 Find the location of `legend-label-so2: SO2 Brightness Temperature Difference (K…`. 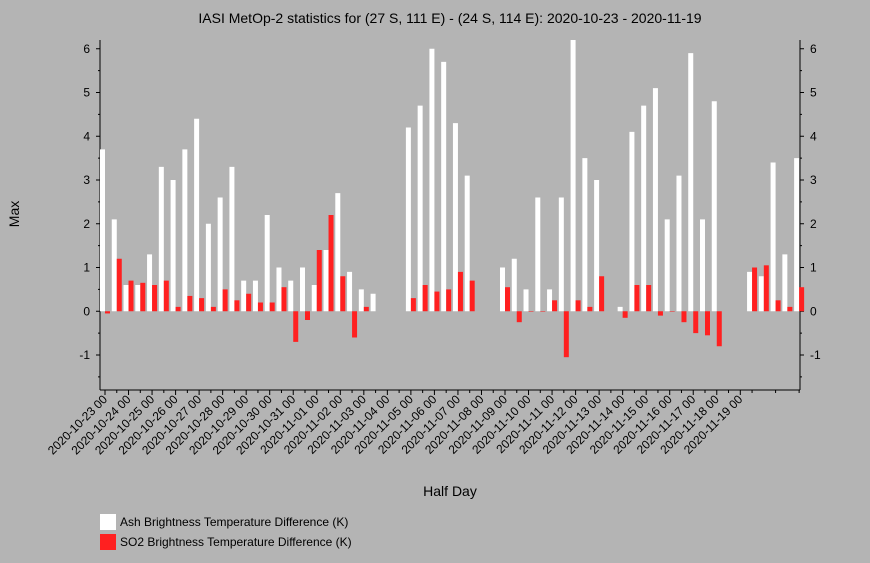

legend-label-so2: SO2 Brightness Temperature Difference (K… is located at coordinates (236, 542).